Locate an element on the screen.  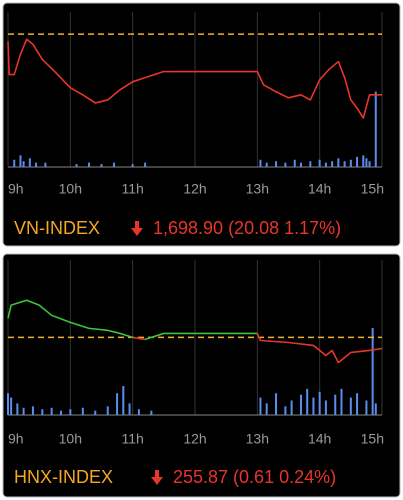
index-quote: 255.87 (0.61 0.24%) is located at coordinates (254, 477).